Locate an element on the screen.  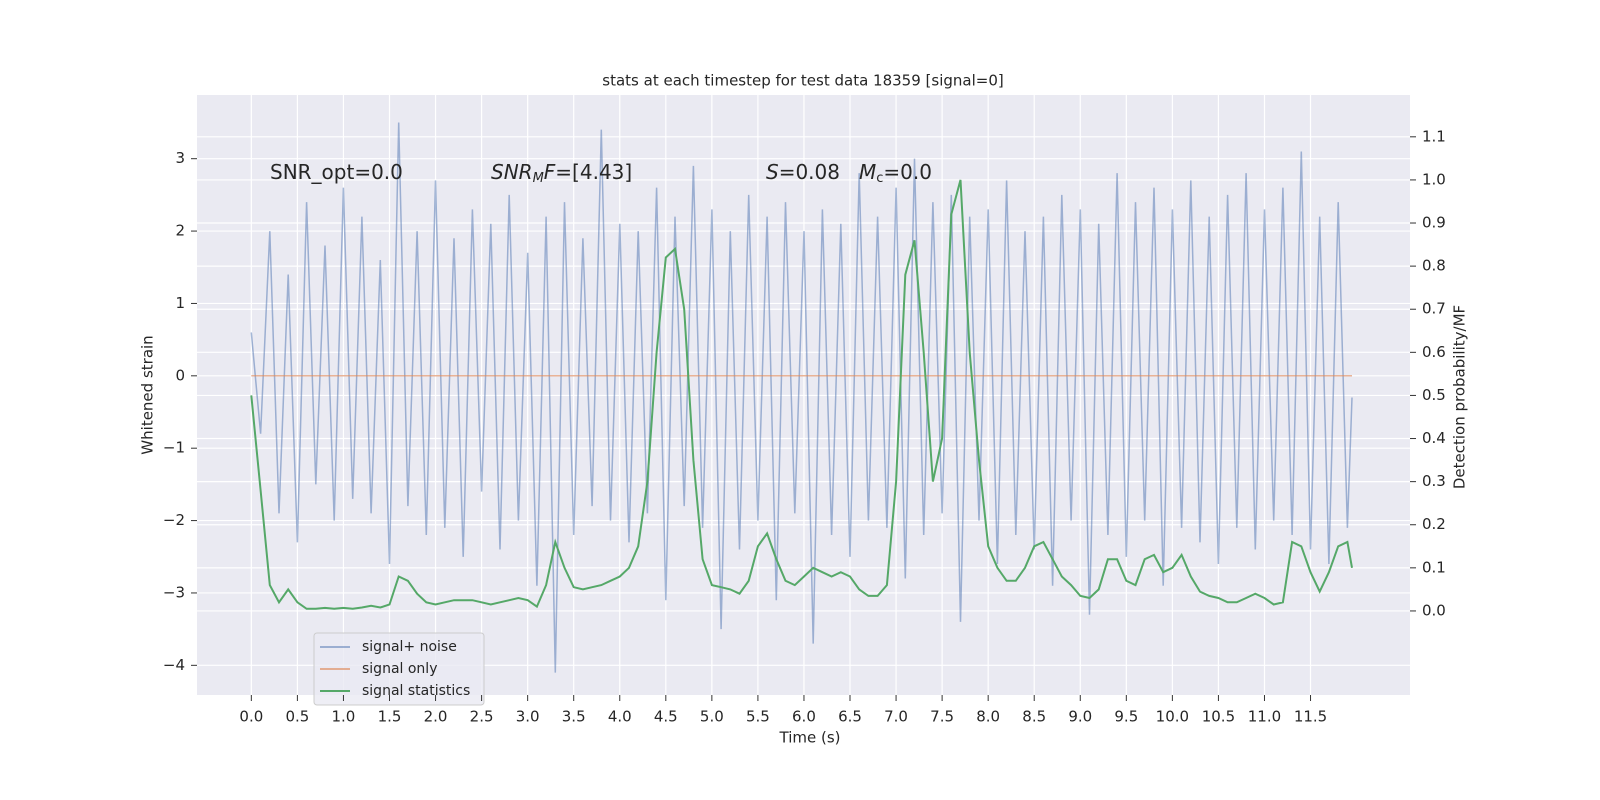
annotation-text: F is located at coordinates (550, 172).